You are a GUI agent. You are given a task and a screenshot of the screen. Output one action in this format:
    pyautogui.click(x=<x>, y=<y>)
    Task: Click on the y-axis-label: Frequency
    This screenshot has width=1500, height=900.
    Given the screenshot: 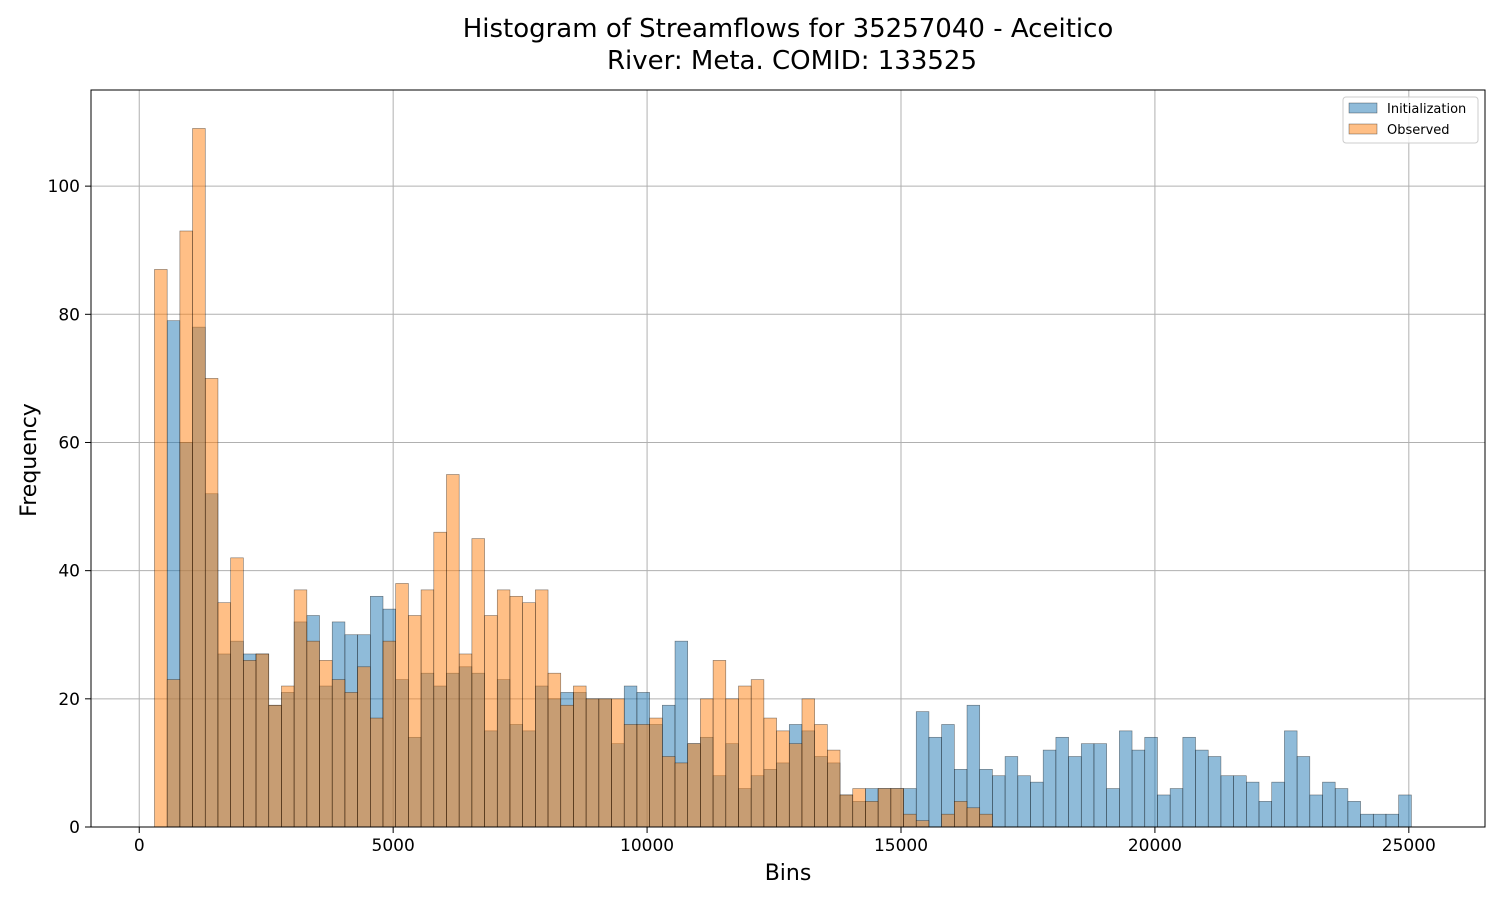 What is the action you would take?
    pyautogui.click(x=29, y=460)
    